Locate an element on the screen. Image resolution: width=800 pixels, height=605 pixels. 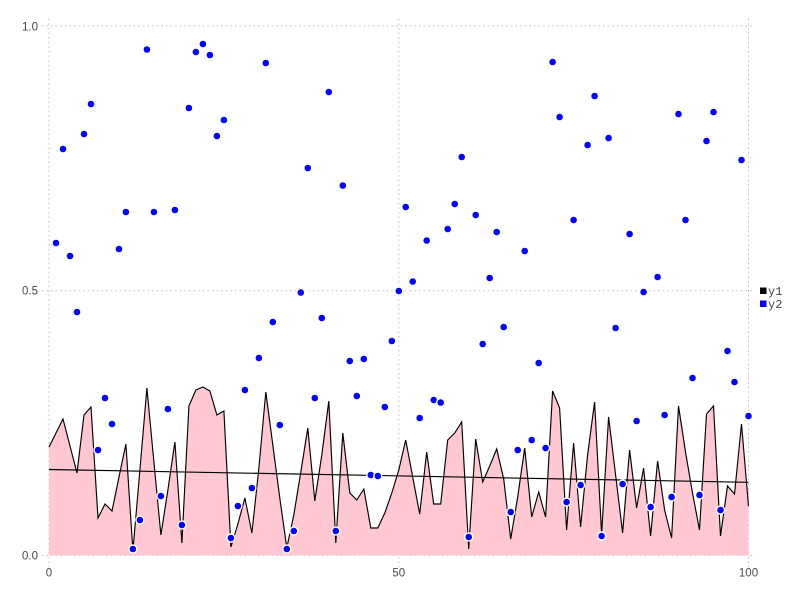
svg-text: 0.5 is located at coordinates (30, 292).